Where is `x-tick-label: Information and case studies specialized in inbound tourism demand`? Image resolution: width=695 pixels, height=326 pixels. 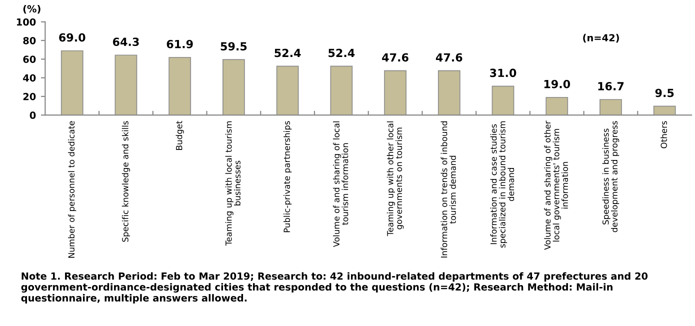 x-tick-label: Information and case studies specialized in inbound tourism demand is located at coordinates (502, 184).